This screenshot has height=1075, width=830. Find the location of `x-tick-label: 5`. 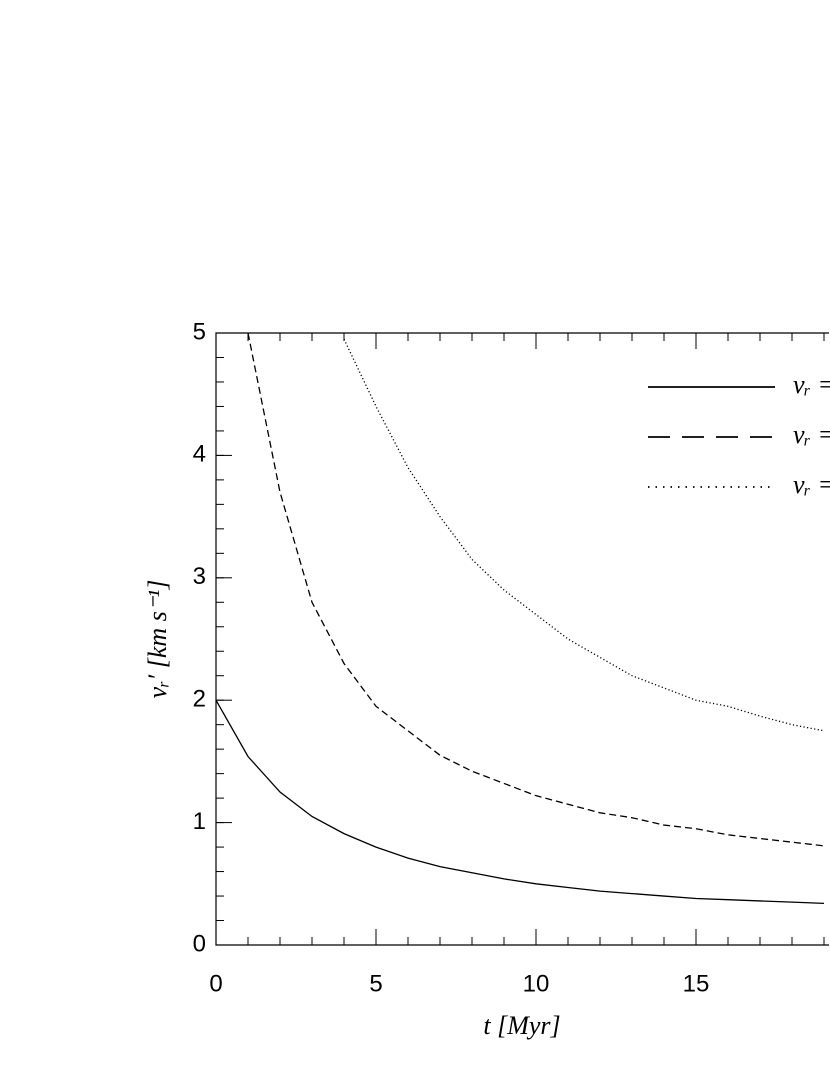

x-tick-label: 5 is located at coordinates (375, 983).